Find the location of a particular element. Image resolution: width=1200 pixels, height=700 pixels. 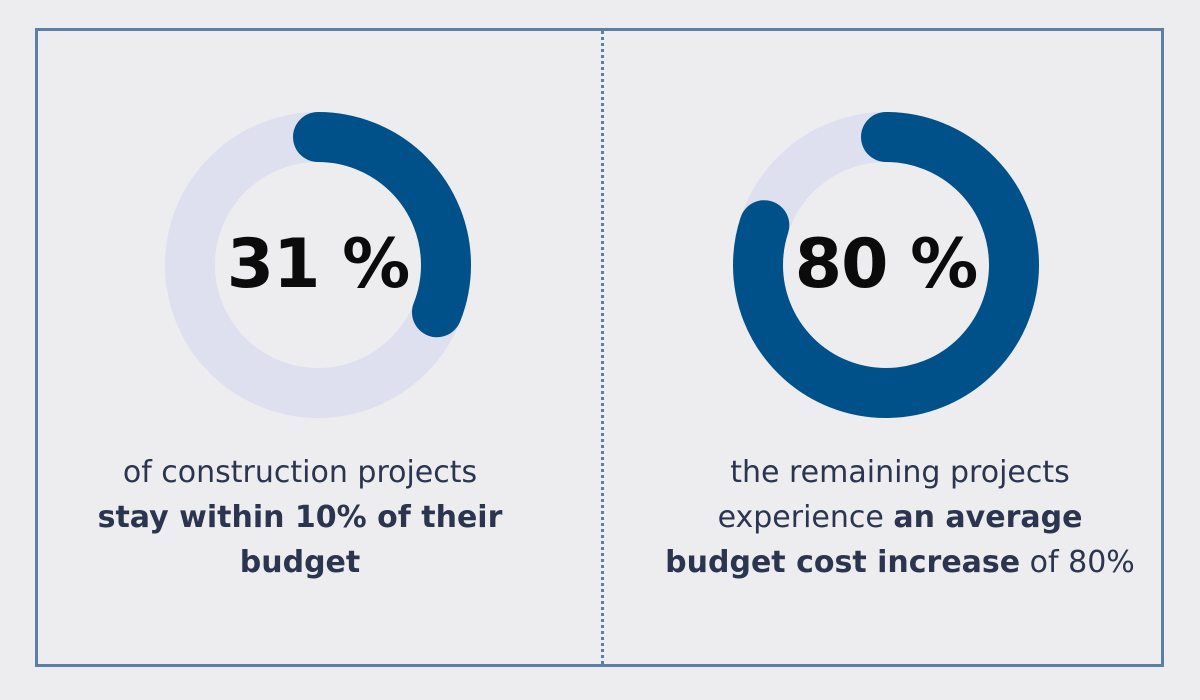

percent-label-left: 31 % is located at coordinates (318, 264).